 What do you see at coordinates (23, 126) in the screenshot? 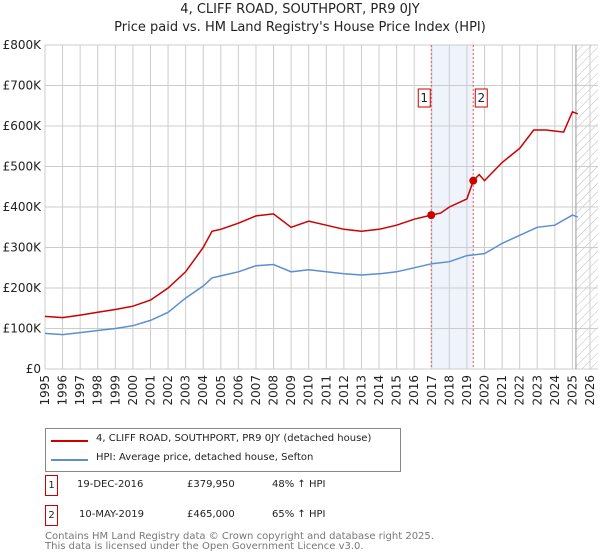
I see `y-tick-label: £600K` at bounding box center [23, 126].